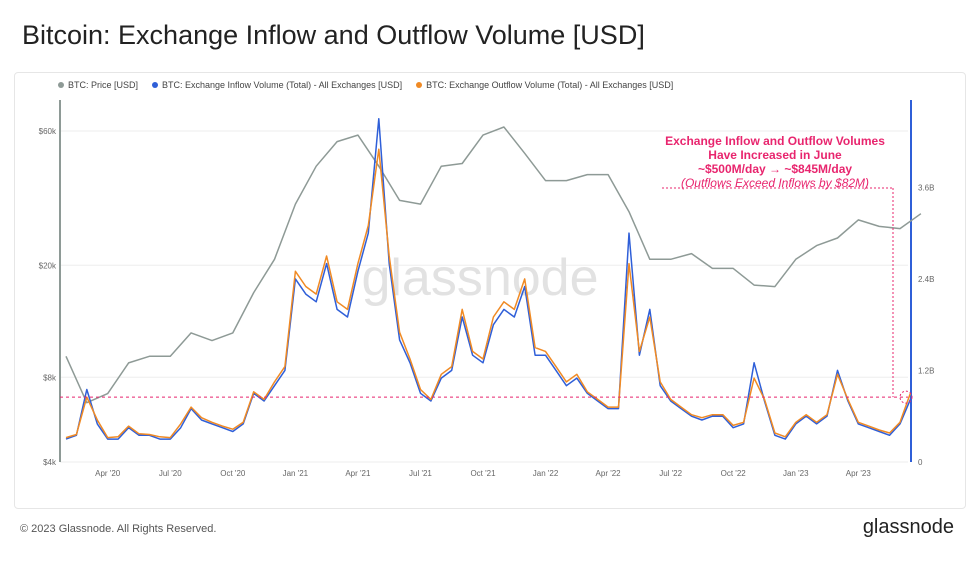 The width and height of the screenshot is (974, 561). Describe the element at coordinates (233, 473) in the screenshot. I see `x-tick-label: Oct '20` at that location.